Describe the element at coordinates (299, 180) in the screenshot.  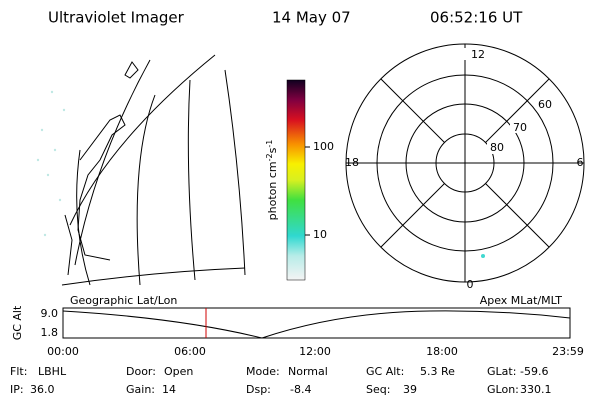
I see `colorbar: 100 10 photon cm-2s-1` at that location.